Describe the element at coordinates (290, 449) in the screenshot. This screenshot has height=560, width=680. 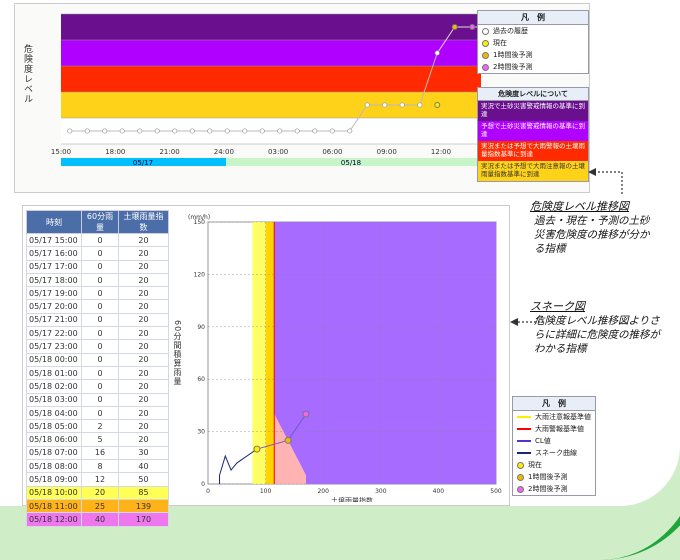
I see `caution-zone` at that location.